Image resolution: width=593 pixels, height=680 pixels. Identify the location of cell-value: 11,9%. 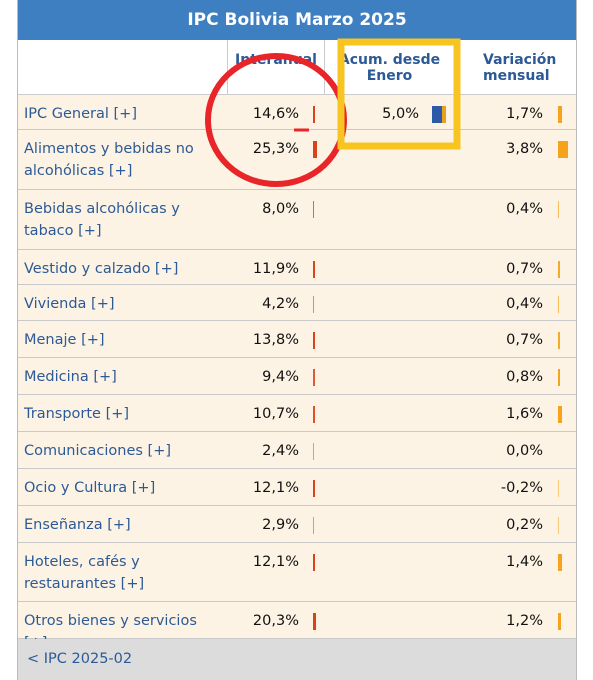
(275, 269).